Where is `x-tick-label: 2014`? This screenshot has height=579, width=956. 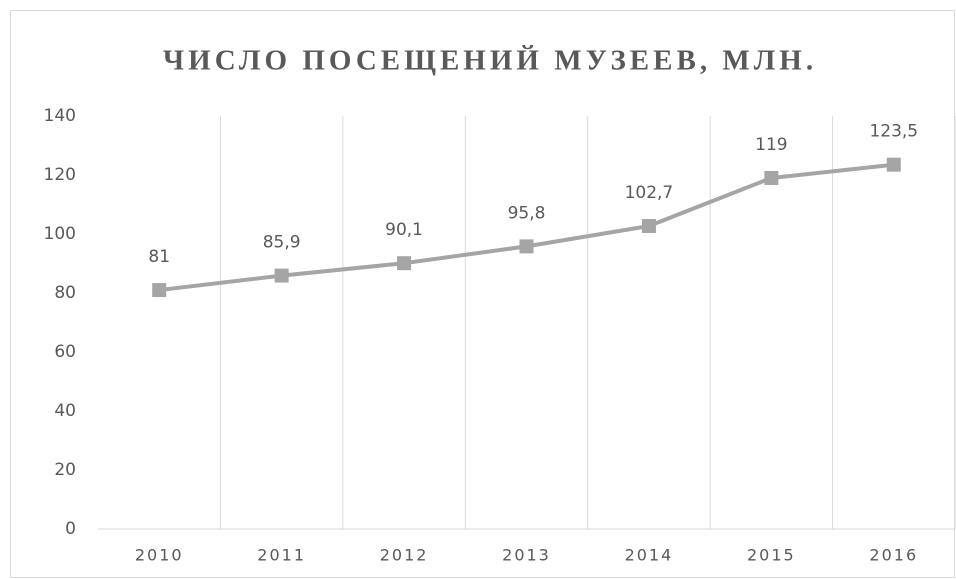 x-tick-label: 2014 is located at coordinates (649, 555).